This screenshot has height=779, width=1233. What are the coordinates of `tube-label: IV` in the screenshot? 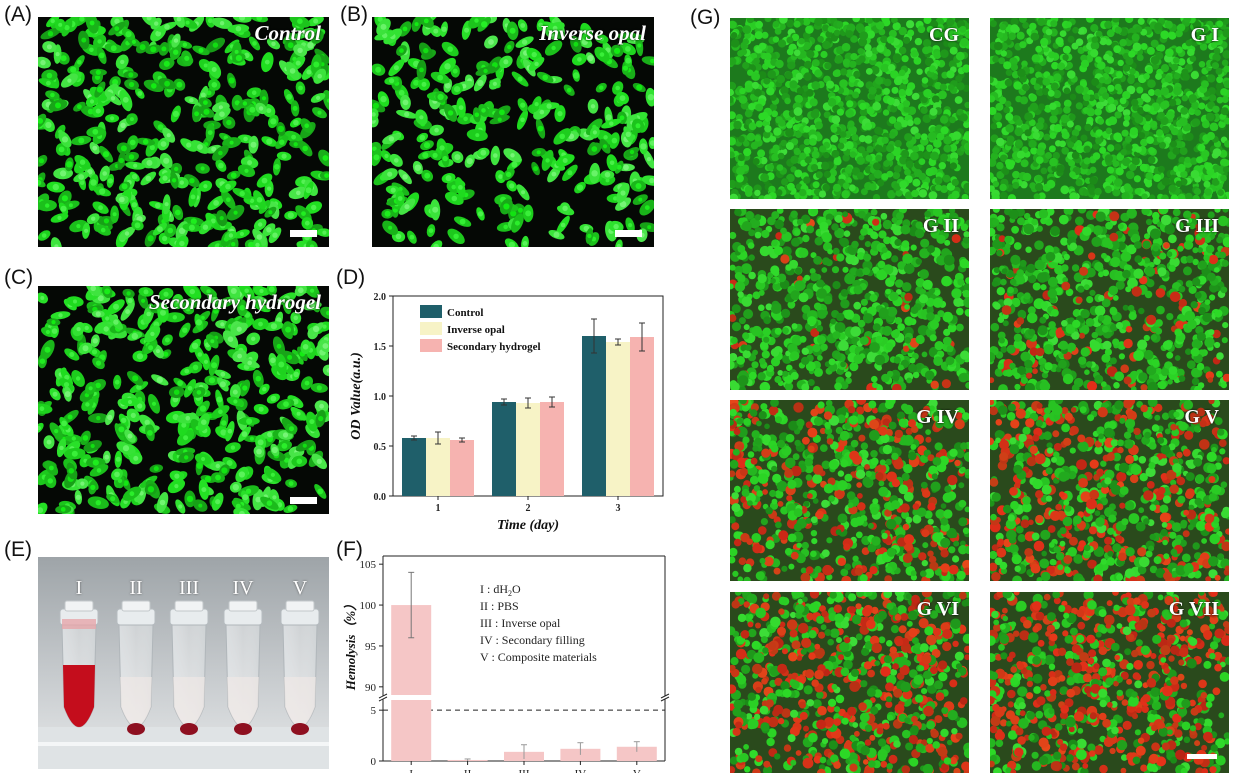 It's located at (243, 588).